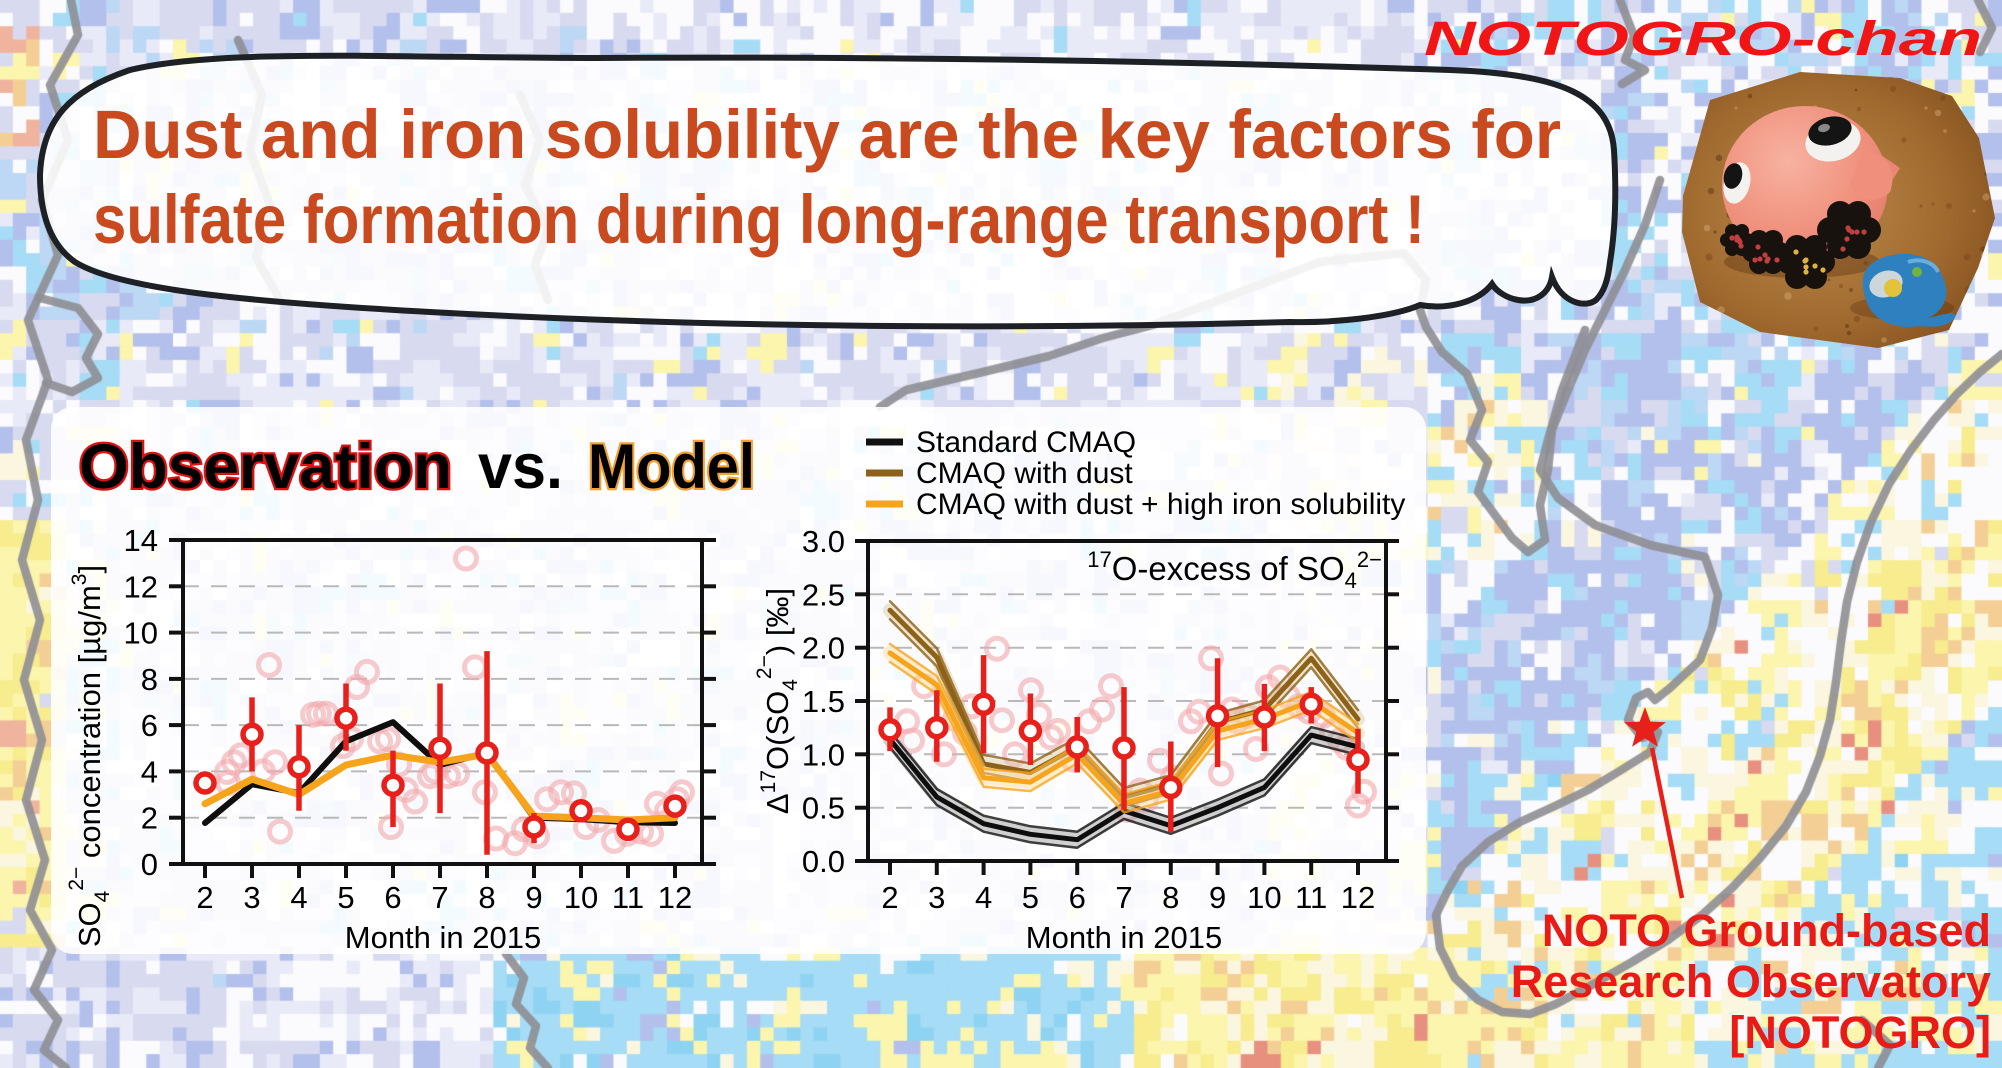 The width and height of the screenshot is (2002, 1068). Describe the element at coordinates (823, 594) in the screenshot. I see `svg-text: 2.5` at that location.